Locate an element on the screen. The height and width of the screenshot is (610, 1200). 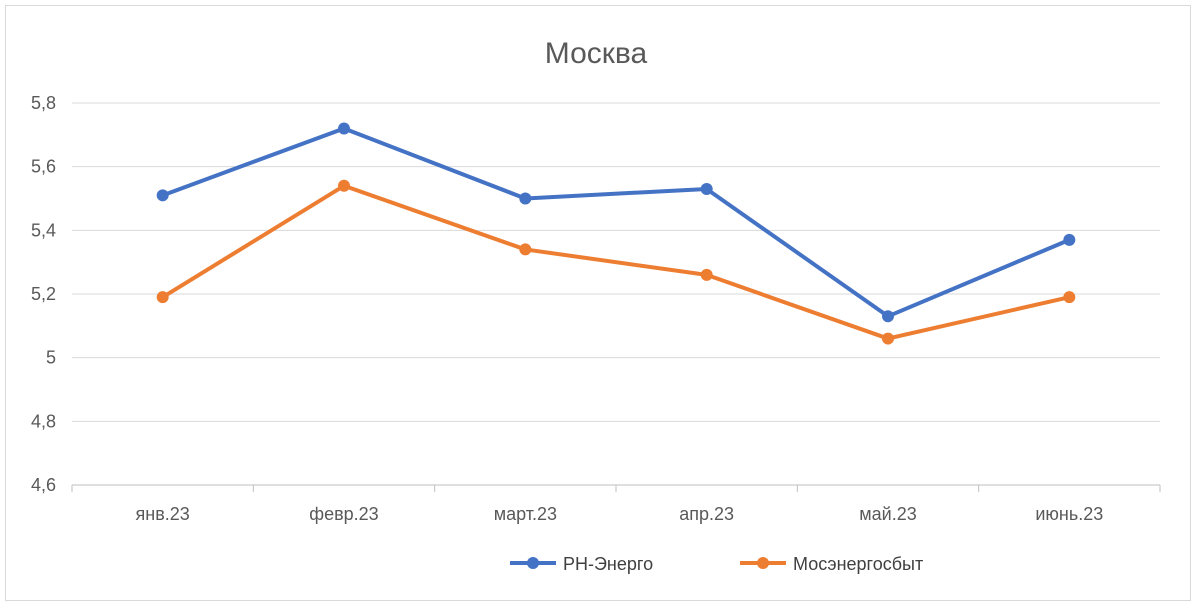
y-tick-label: 5,6 is located at coordinates (43, 167).